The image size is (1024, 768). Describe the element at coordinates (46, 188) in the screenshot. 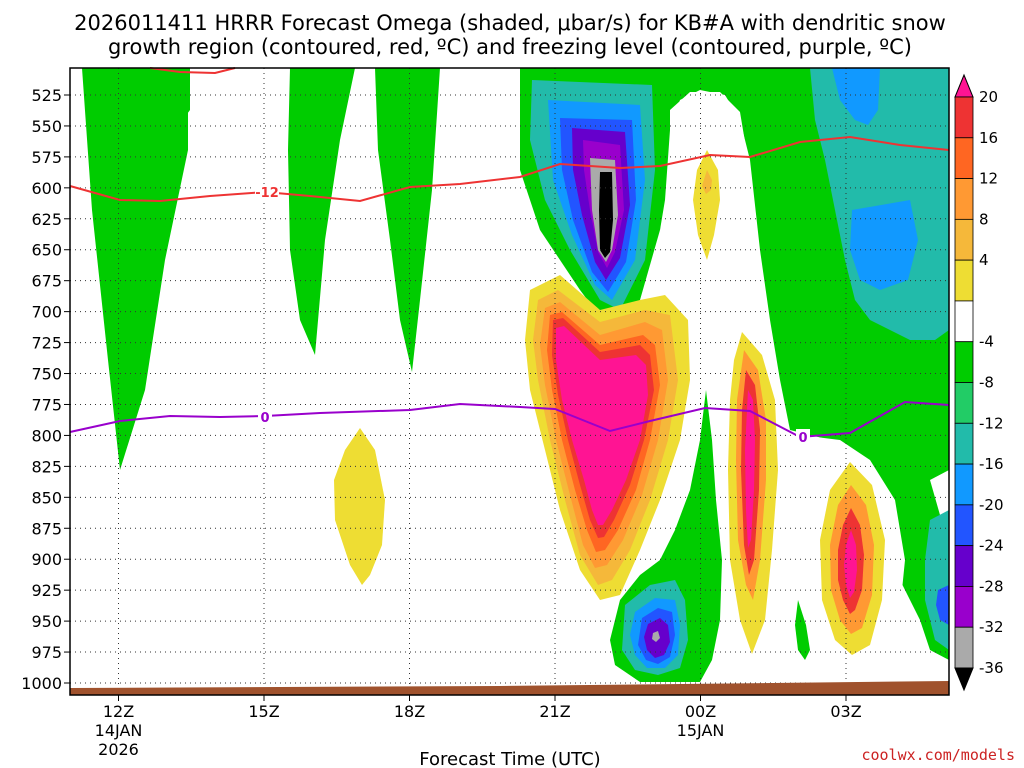

I see `y-tick-label: 600` at that location.